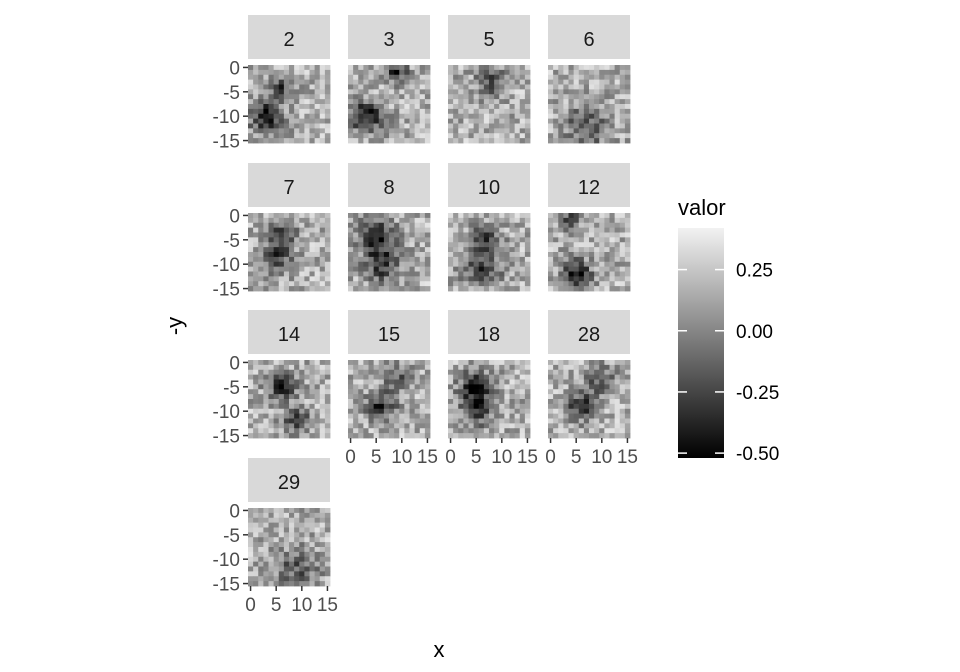  Describe the element at coordinates (289, 480) in the screenshot. I see `facet-strip` at that location.